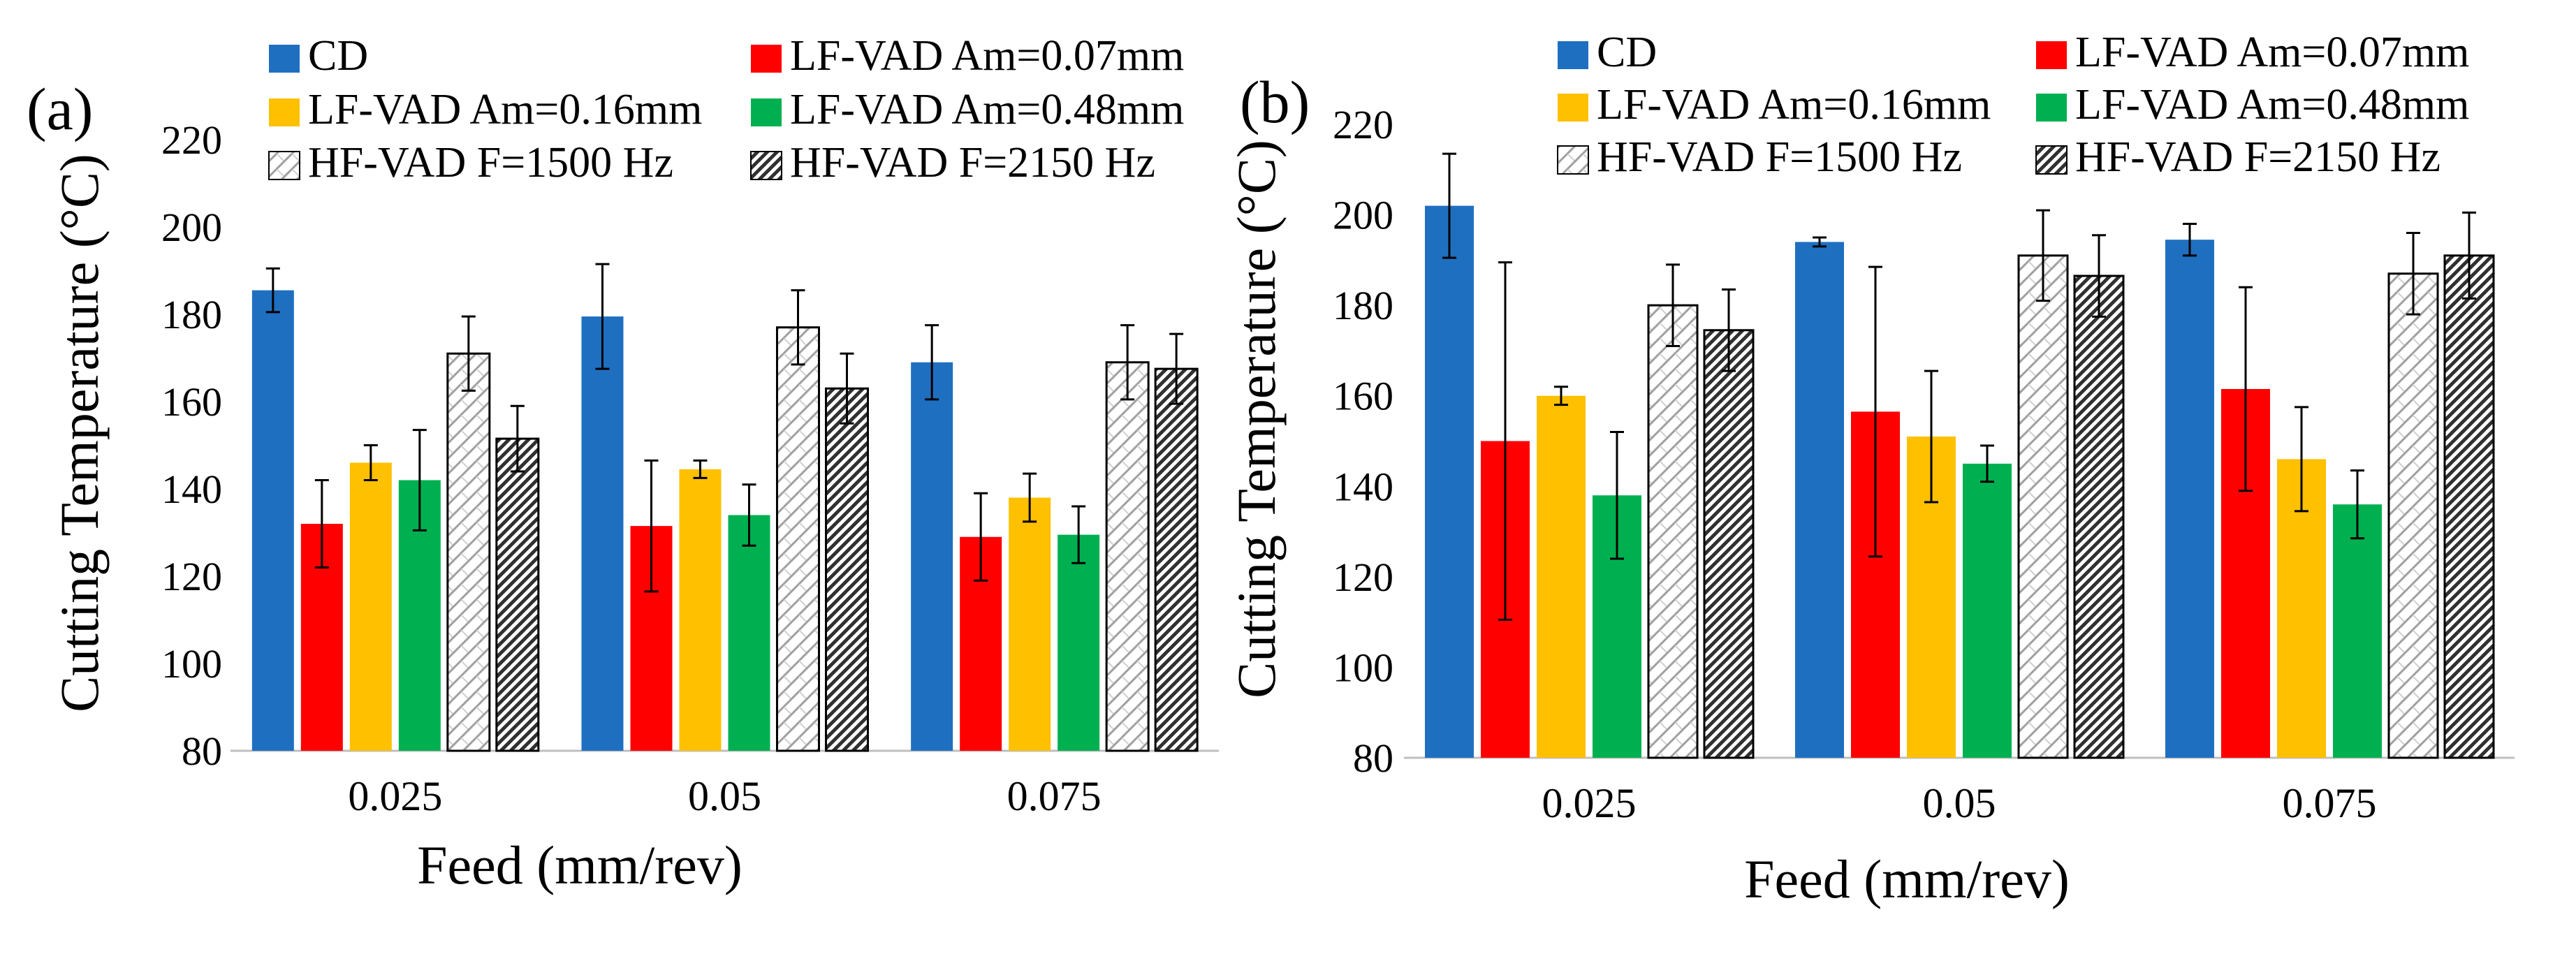  What do you see at coordinates (1275, 101) in the screenshot?
I see `panel-label-b: (b)` at bounding box center [1275, 101].